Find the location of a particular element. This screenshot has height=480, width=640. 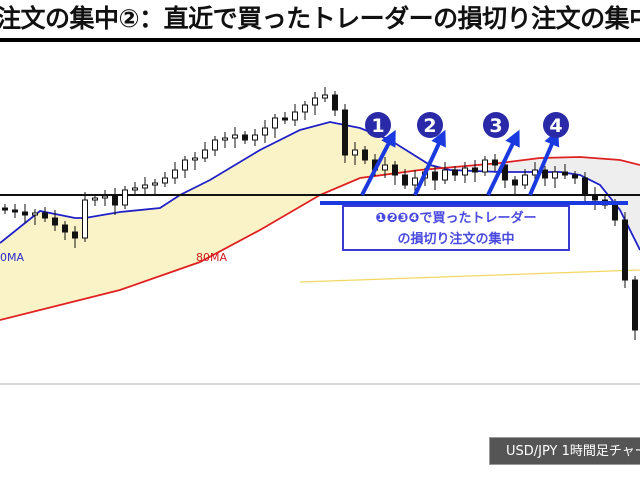

marker-3: 3 is located at coordinates (496, 125).